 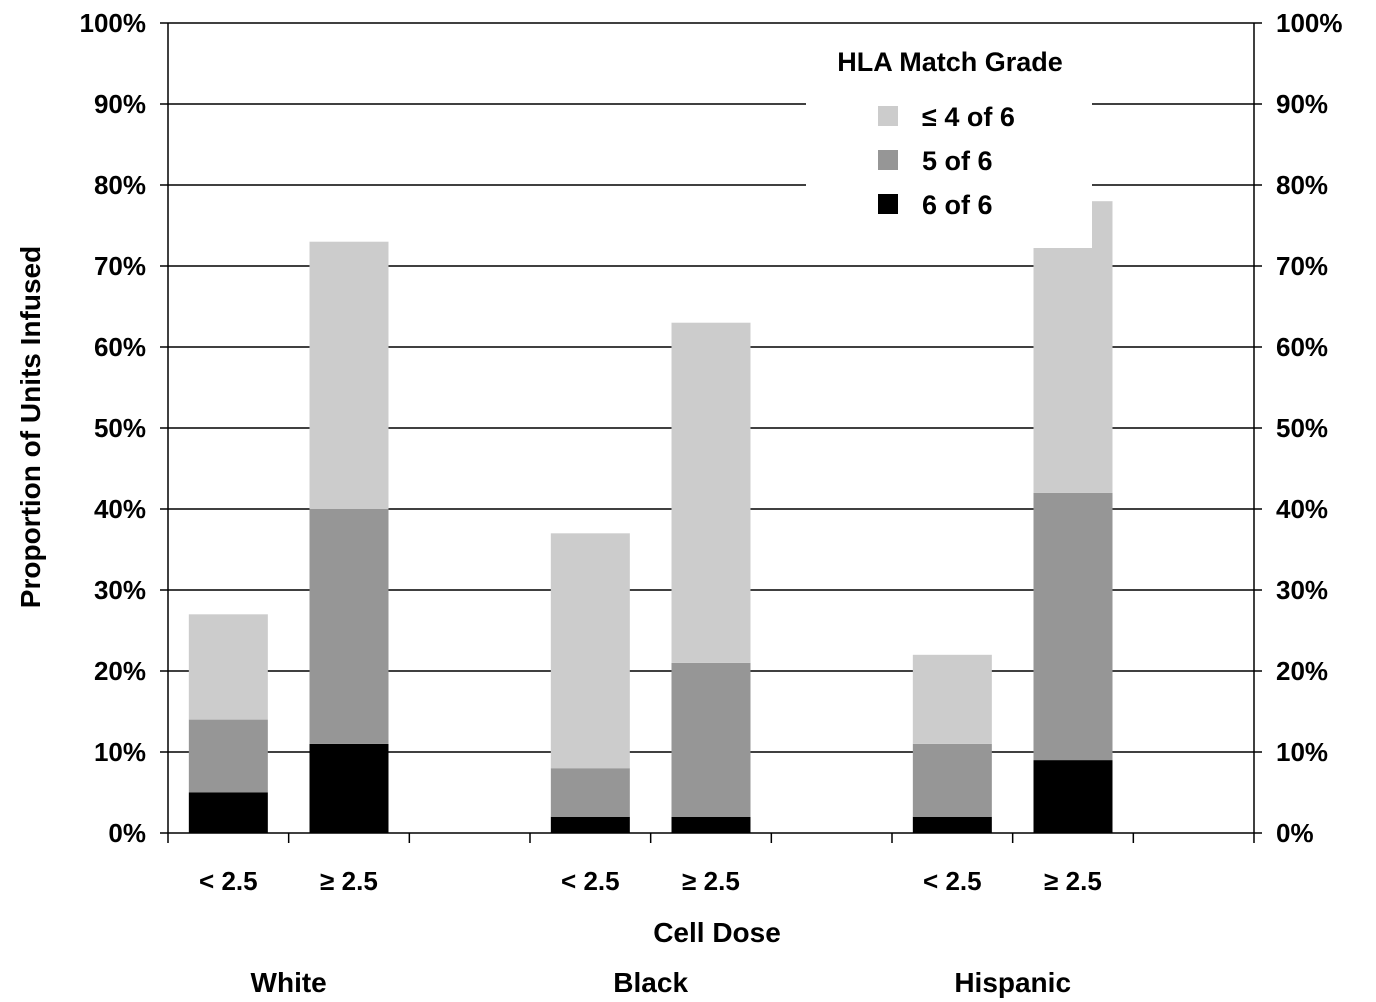 I want to click on legend-background, so click(x=949, y=142).